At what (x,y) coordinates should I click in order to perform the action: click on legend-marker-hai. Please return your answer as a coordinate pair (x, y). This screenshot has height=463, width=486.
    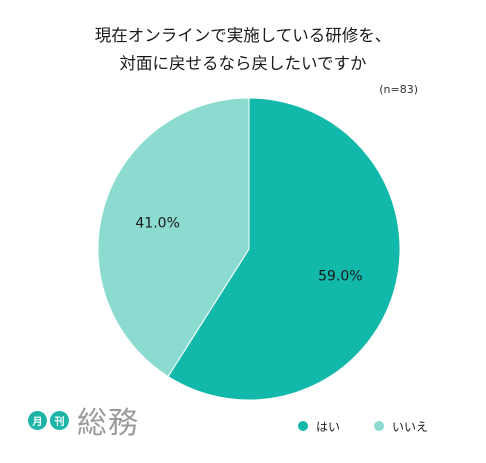
    Looking at the image, I should click on (303, 426).